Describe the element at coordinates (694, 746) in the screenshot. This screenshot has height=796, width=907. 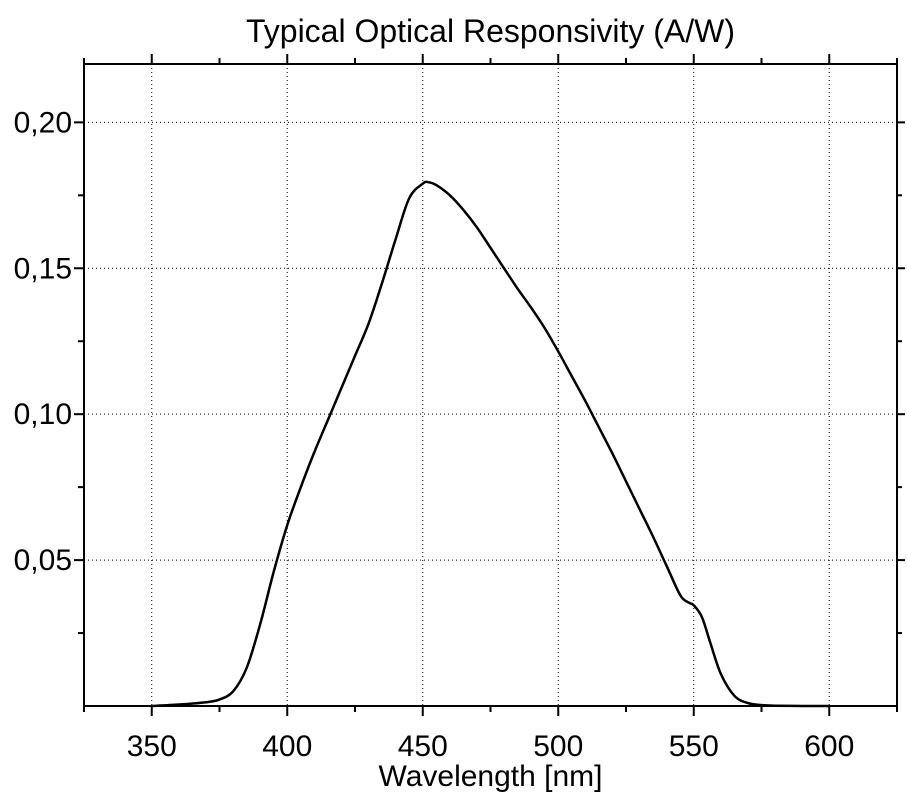
I see `x-tick-label: 550` at that location.